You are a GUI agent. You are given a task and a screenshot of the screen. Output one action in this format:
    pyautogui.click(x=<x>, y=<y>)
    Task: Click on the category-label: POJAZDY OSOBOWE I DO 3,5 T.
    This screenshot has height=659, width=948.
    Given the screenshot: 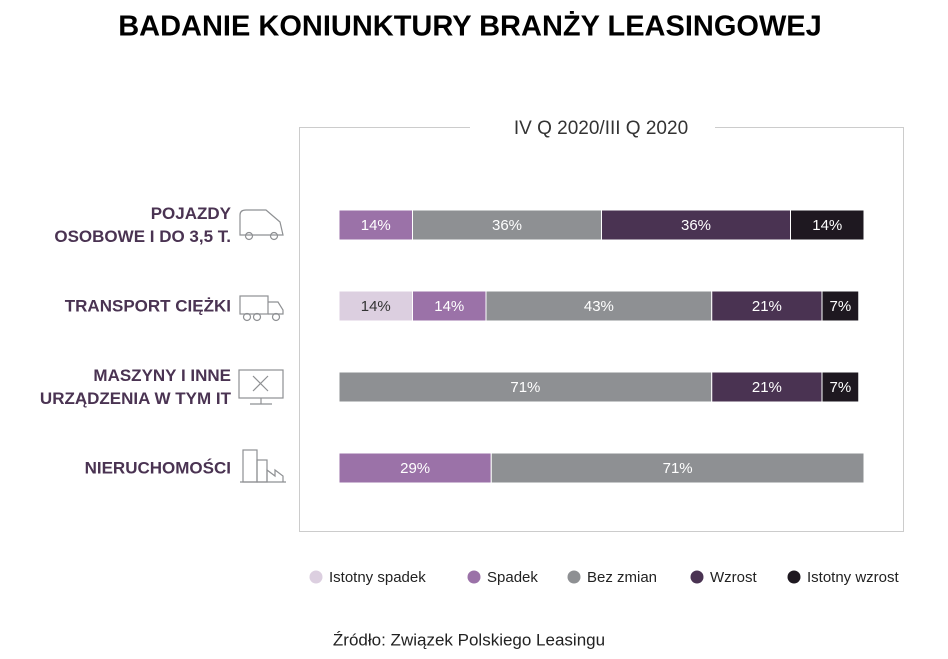 What is the action you would take?
    pyautogui.click(x=142, y=225)
    